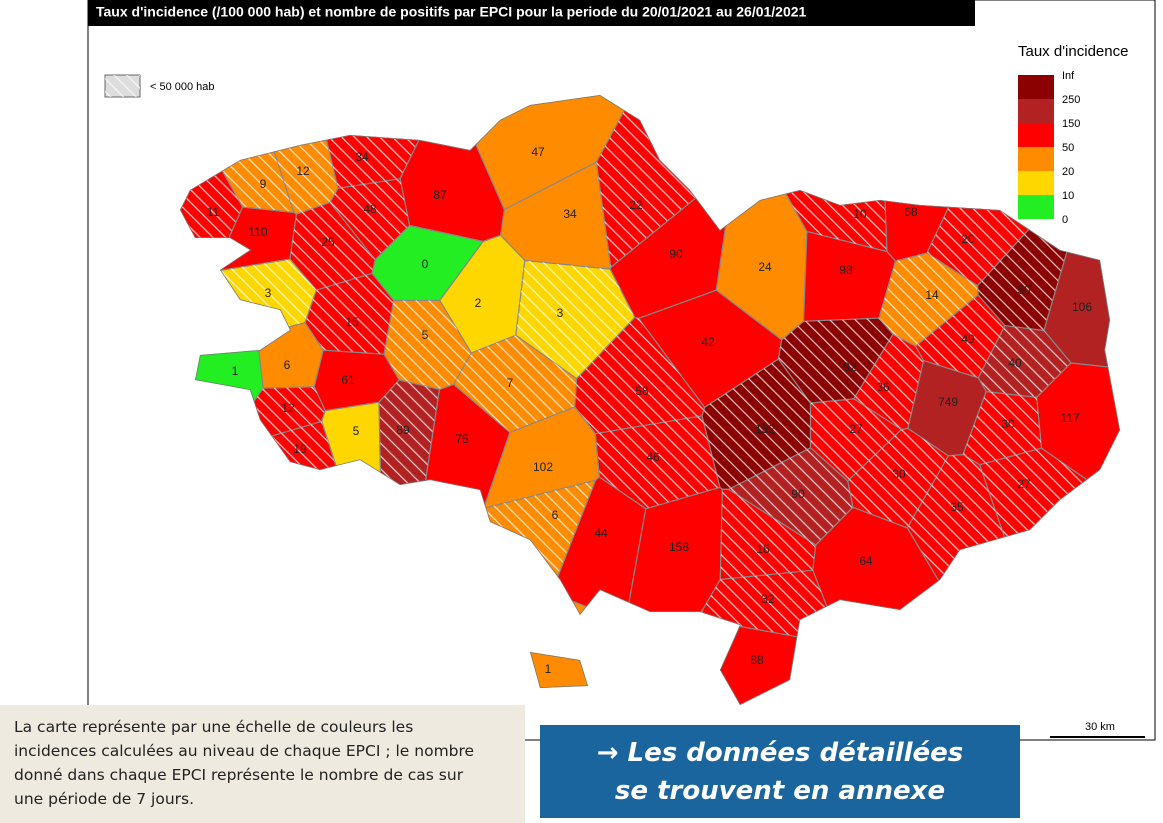  What do you see at coordinates (911, 212) in the screenshot?
I see `region-label: 68` at bounding box center [911, 212].